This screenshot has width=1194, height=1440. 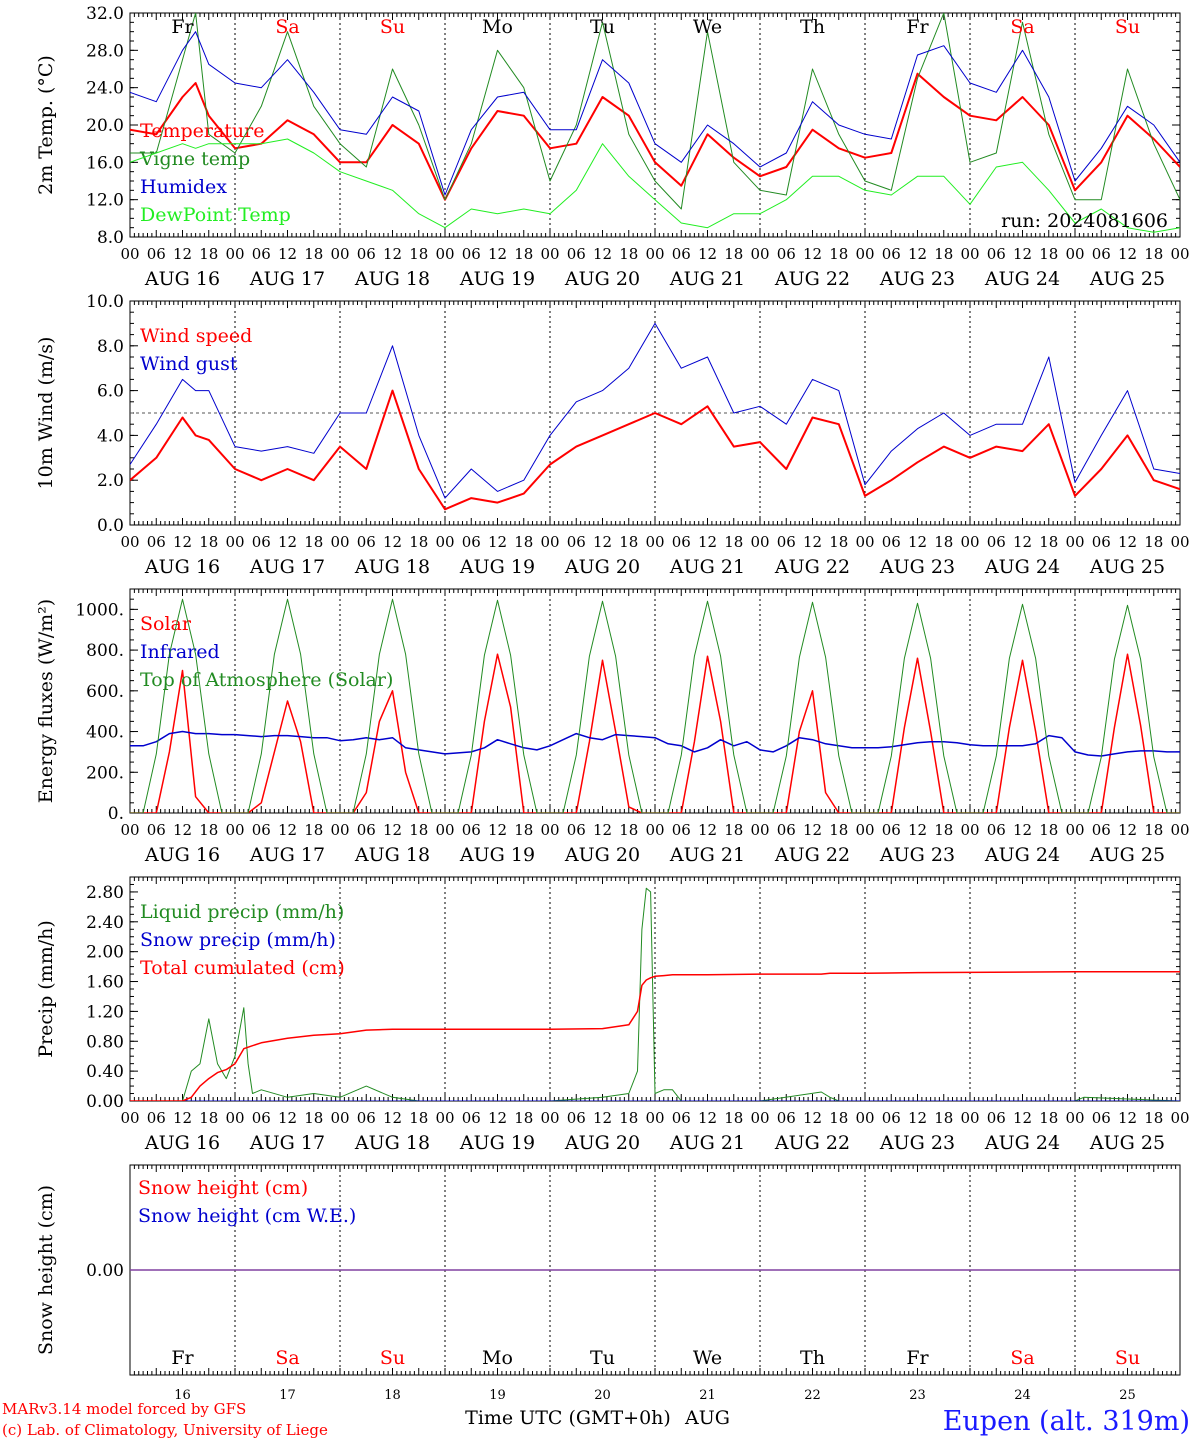 I want to click on run-label: run: 2024081606, so click(x=1084, y=221).